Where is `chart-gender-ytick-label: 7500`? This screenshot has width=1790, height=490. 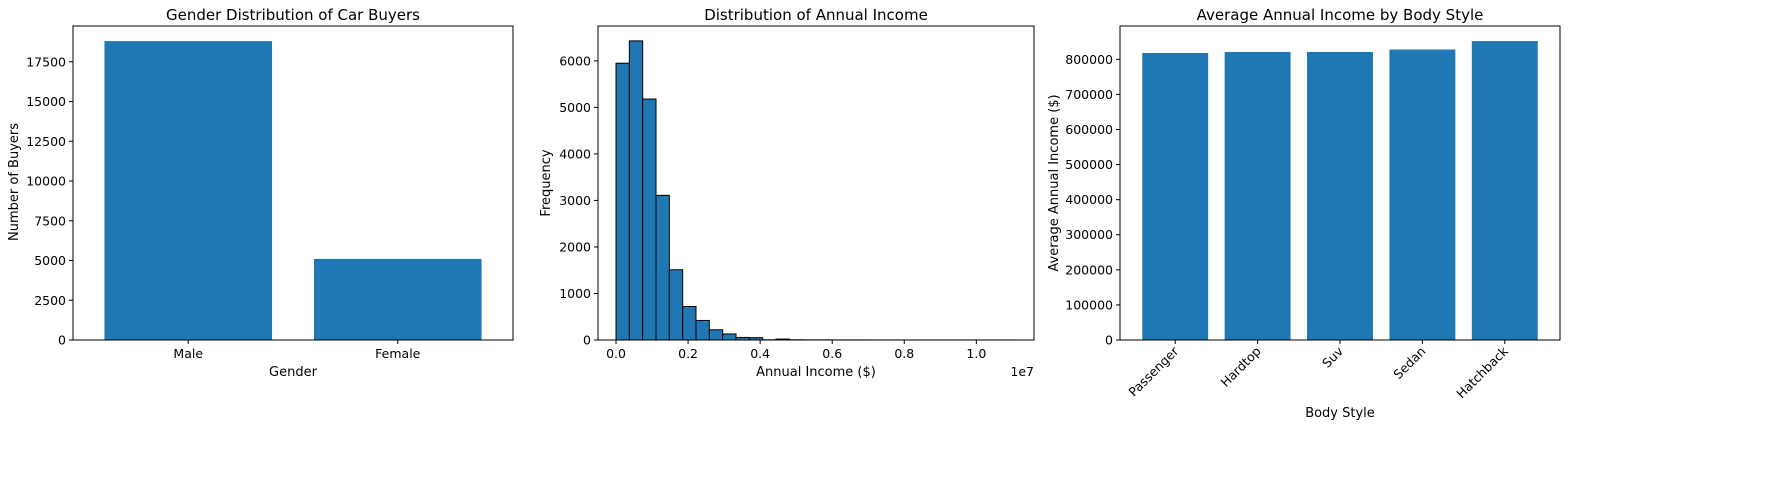 chart-gender-ytick-label: 7500 is located at coordinates (50, 220).